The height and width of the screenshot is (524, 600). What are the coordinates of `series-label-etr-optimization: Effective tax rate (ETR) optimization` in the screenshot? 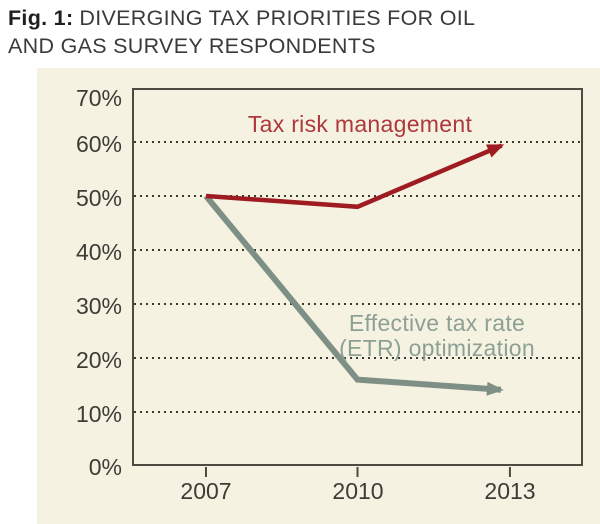 It's located at (437, 335).